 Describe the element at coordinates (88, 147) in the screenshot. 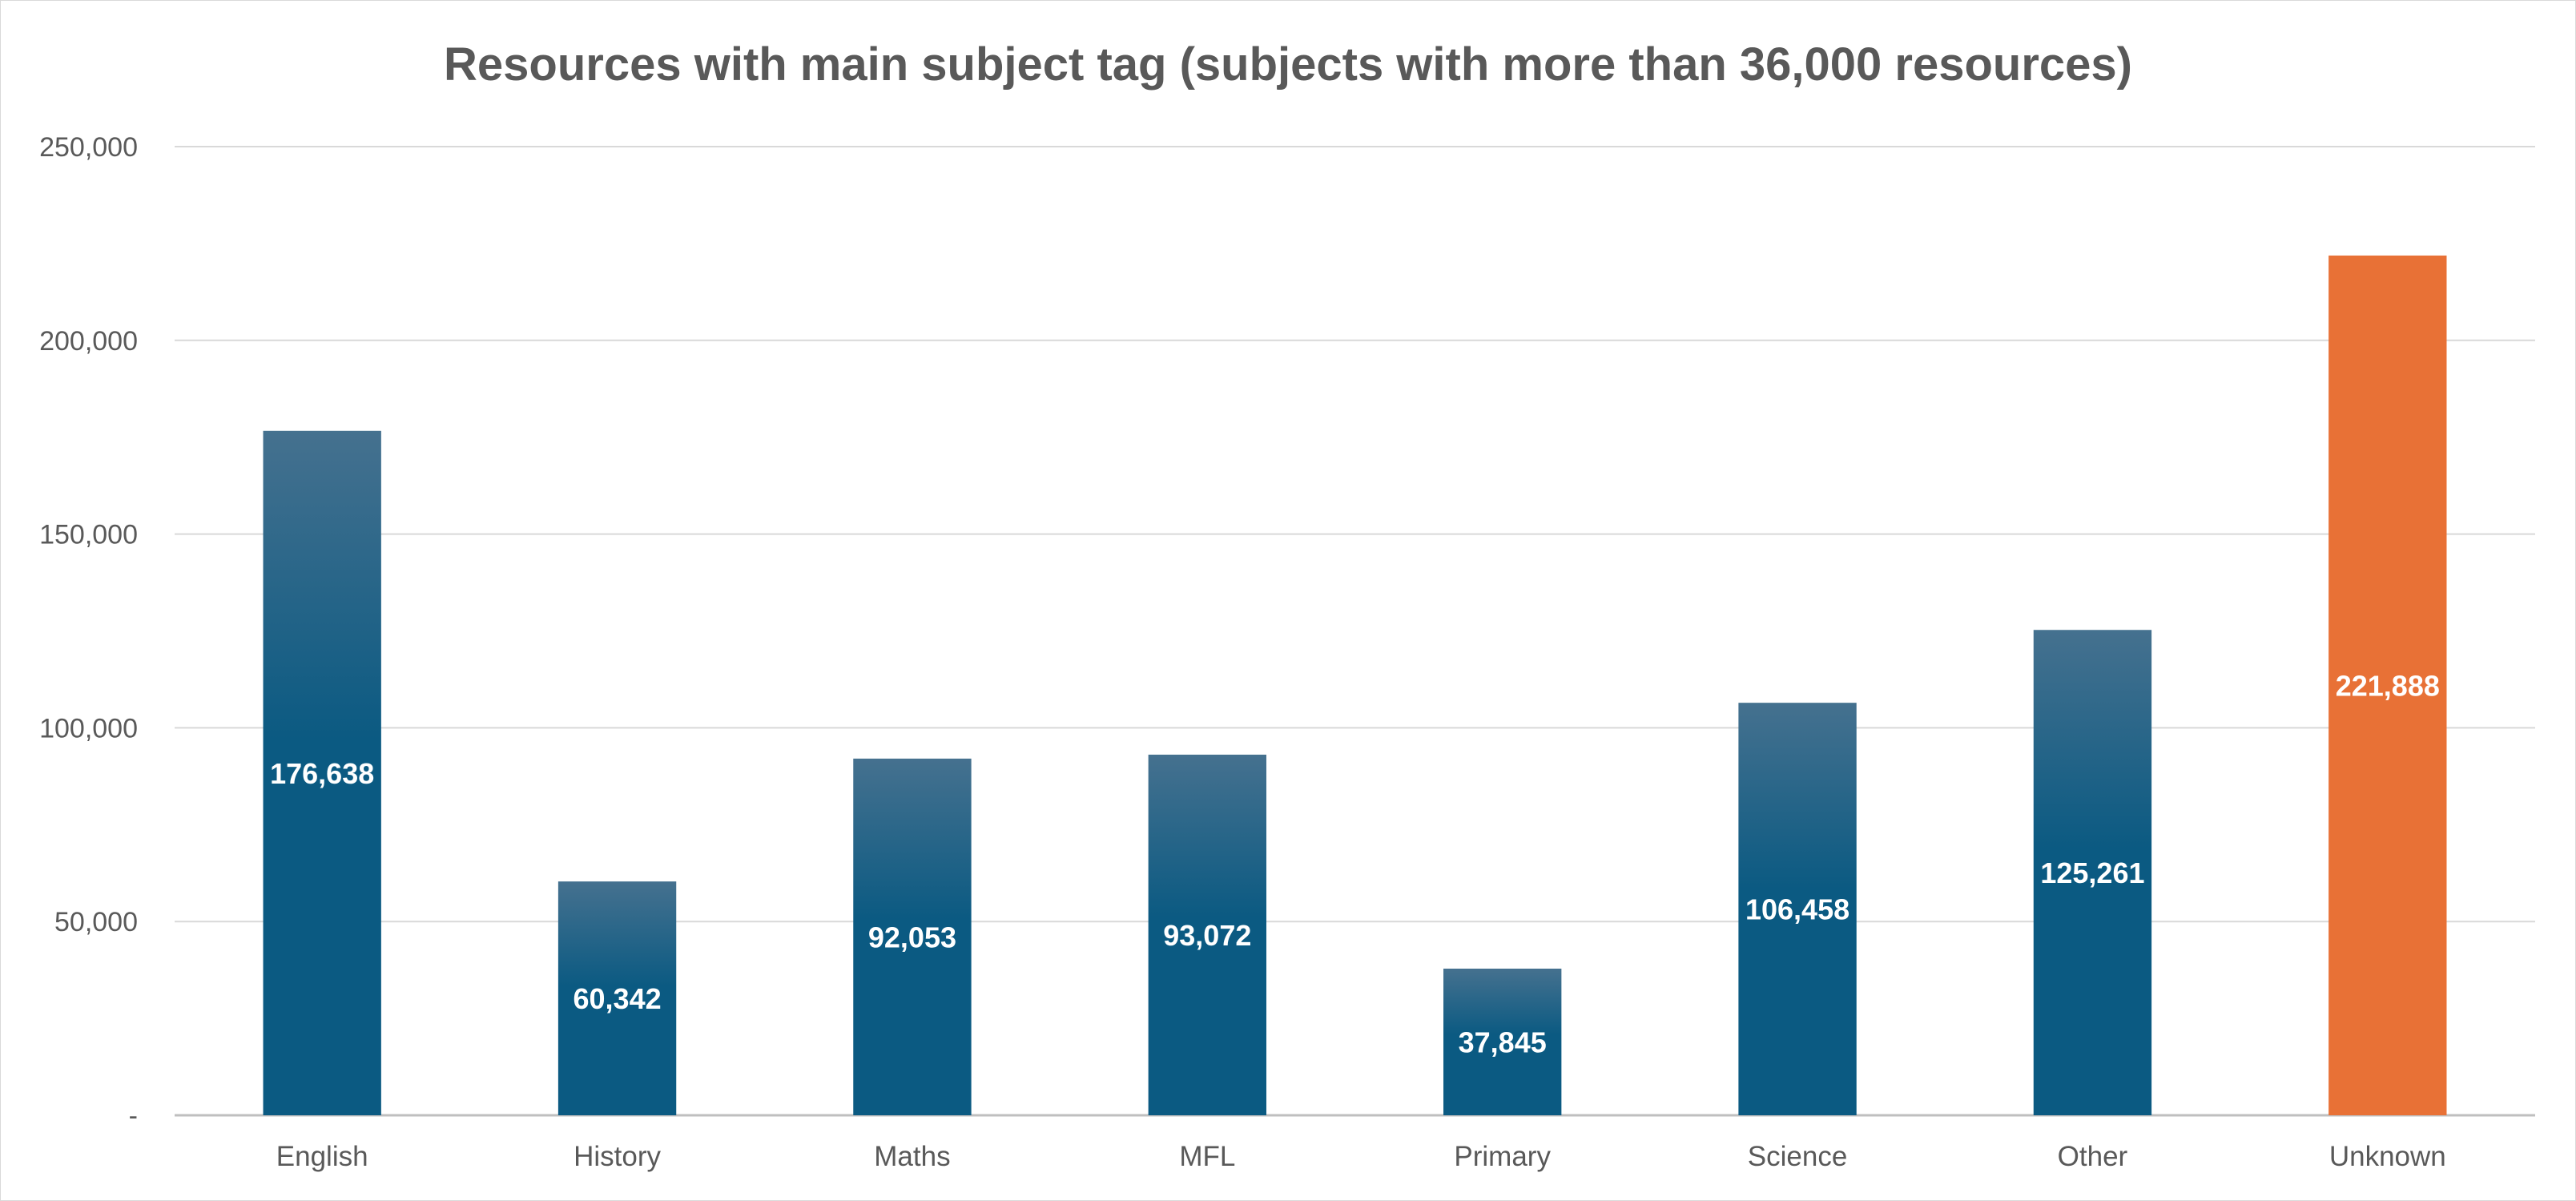

I see `y-tick-label: 250,000` at that location.